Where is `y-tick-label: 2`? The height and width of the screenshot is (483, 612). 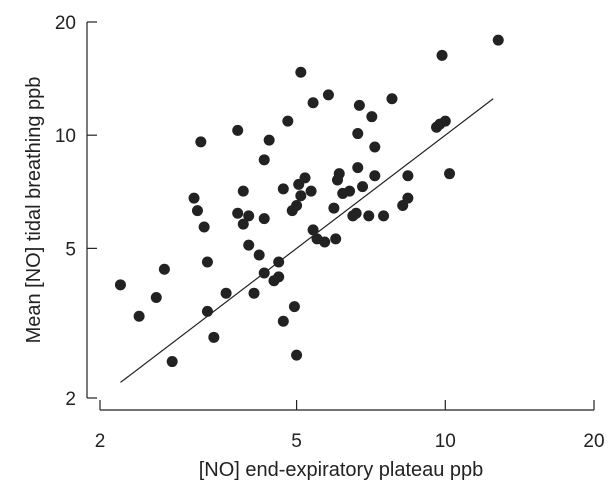 y-tick-label: 2 is located at coordinates (70, 399).